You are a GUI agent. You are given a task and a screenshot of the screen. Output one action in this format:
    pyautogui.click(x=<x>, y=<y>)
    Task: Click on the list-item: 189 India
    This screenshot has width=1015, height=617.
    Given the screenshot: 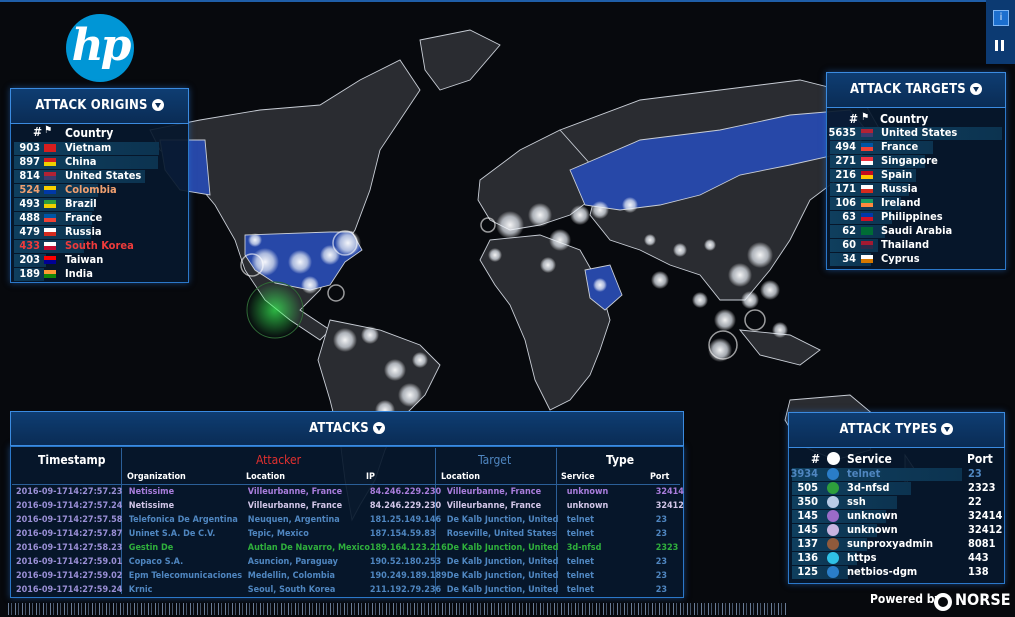 What is the action you would take?
    pyautogui.click(x=99, y=274)
    